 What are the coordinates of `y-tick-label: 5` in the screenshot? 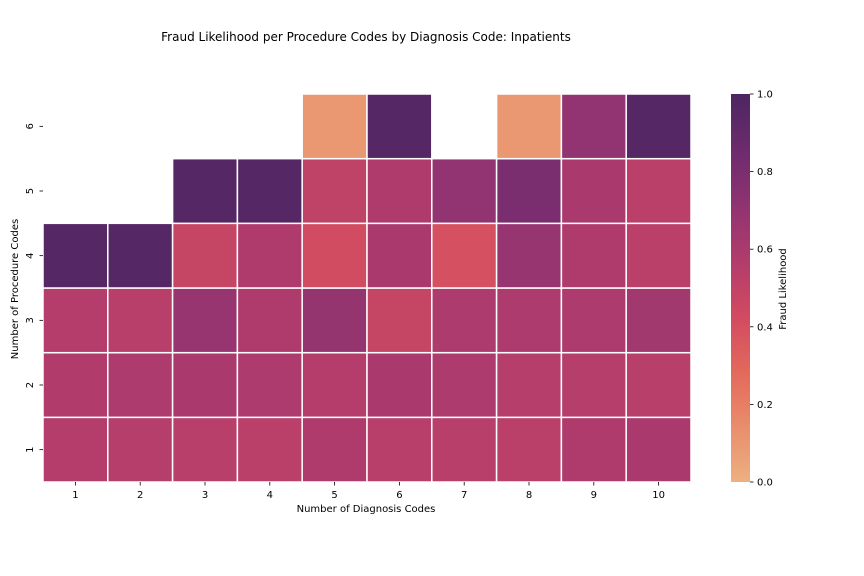 It's located at (30, 191).